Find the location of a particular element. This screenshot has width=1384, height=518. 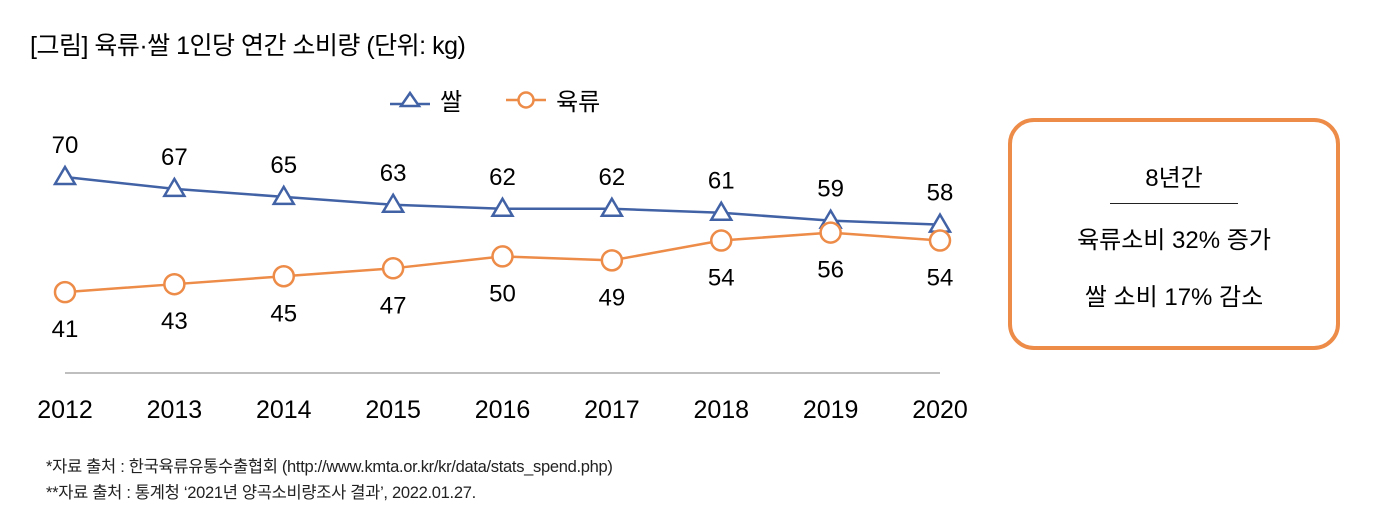

data-label: 49 is located at coordinates (612, 297).